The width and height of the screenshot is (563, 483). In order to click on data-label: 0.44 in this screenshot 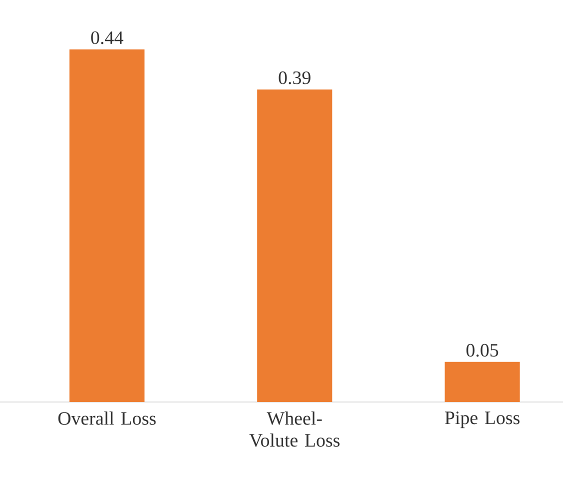, I will do `click(107, 37)`.